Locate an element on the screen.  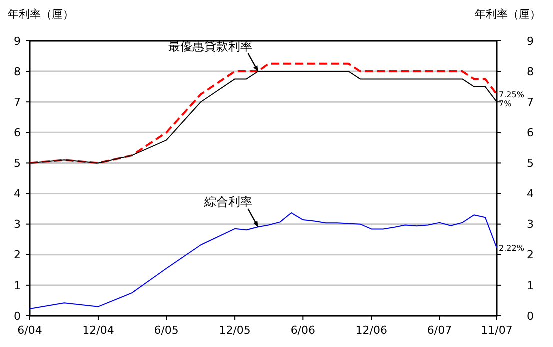
x-tick-label: 11/07 is located at coordinates (497, 330).